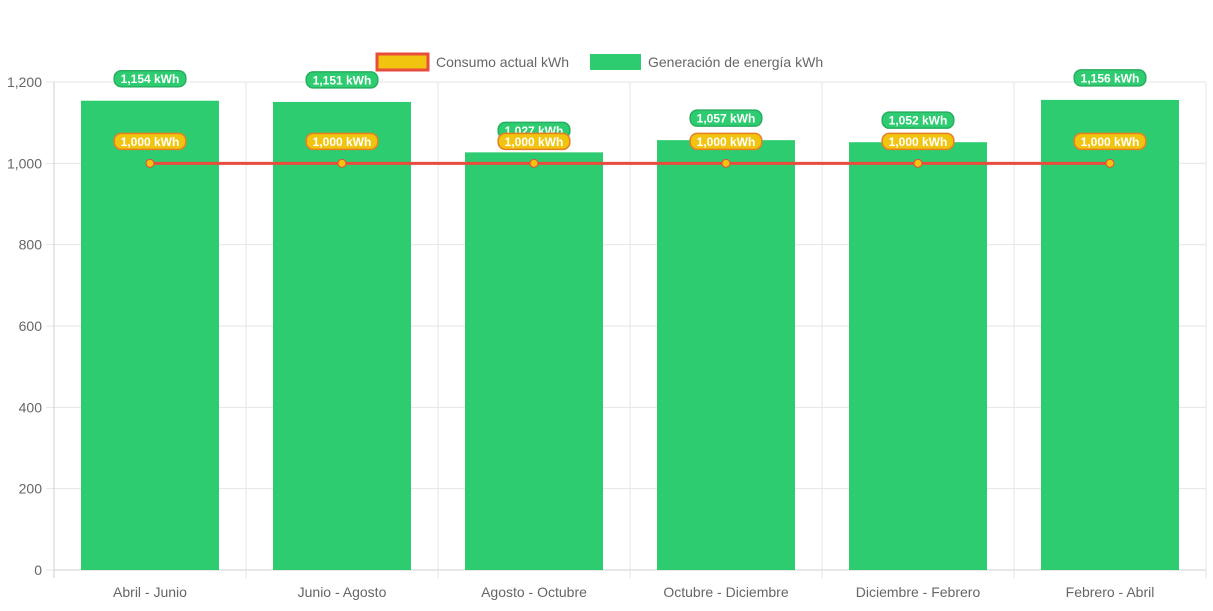  I want to click on x-tick-label: Diciembre - Febrero, so click(918, 592).